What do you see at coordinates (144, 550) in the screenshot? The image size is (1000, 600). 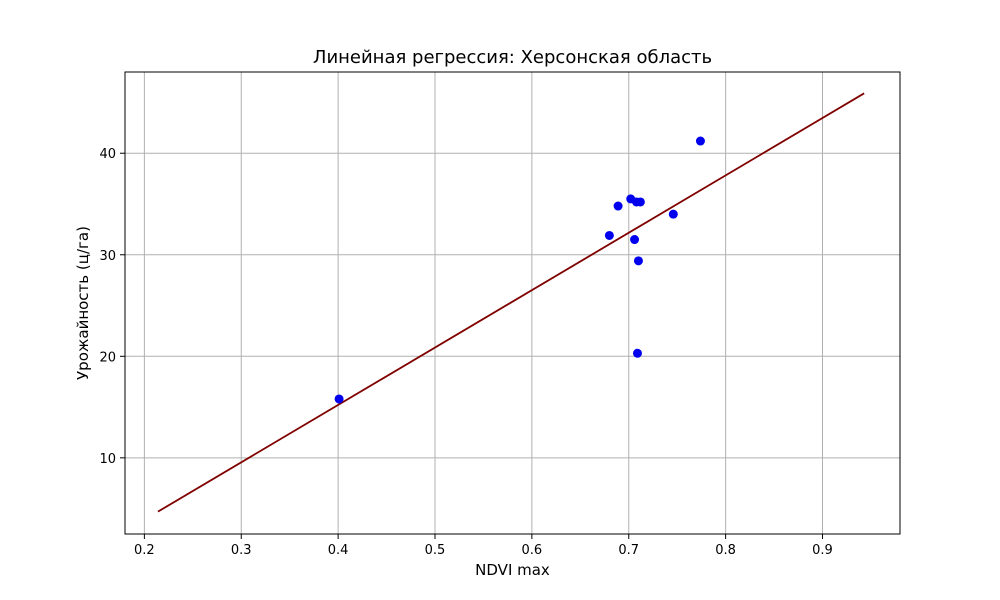 I see `x-tick-label: 0.2` at bounding box center [144, 550].